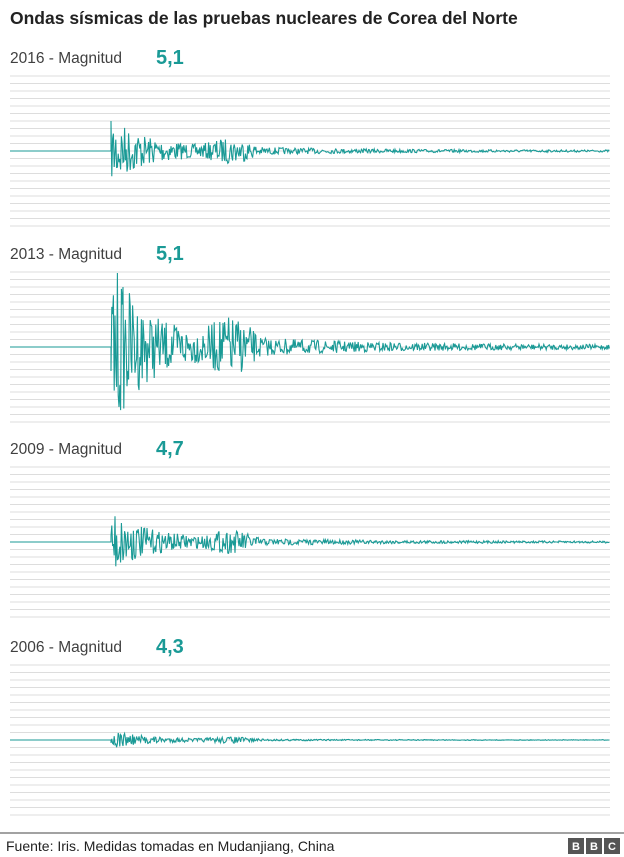  I want to click on magnitude: 4,7, so click(170, 449).